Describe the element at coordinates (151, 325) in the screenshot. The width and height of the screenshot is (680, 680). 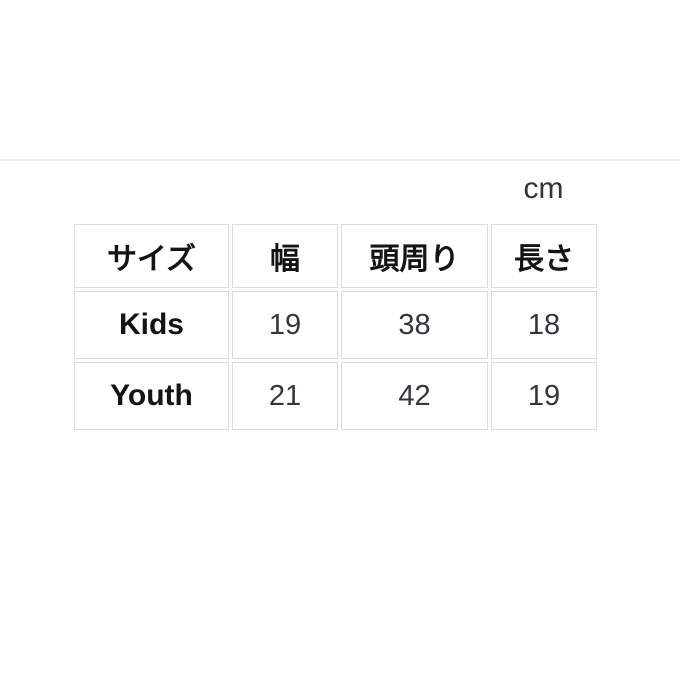
I see `row-label-kids: Kids` at that location.